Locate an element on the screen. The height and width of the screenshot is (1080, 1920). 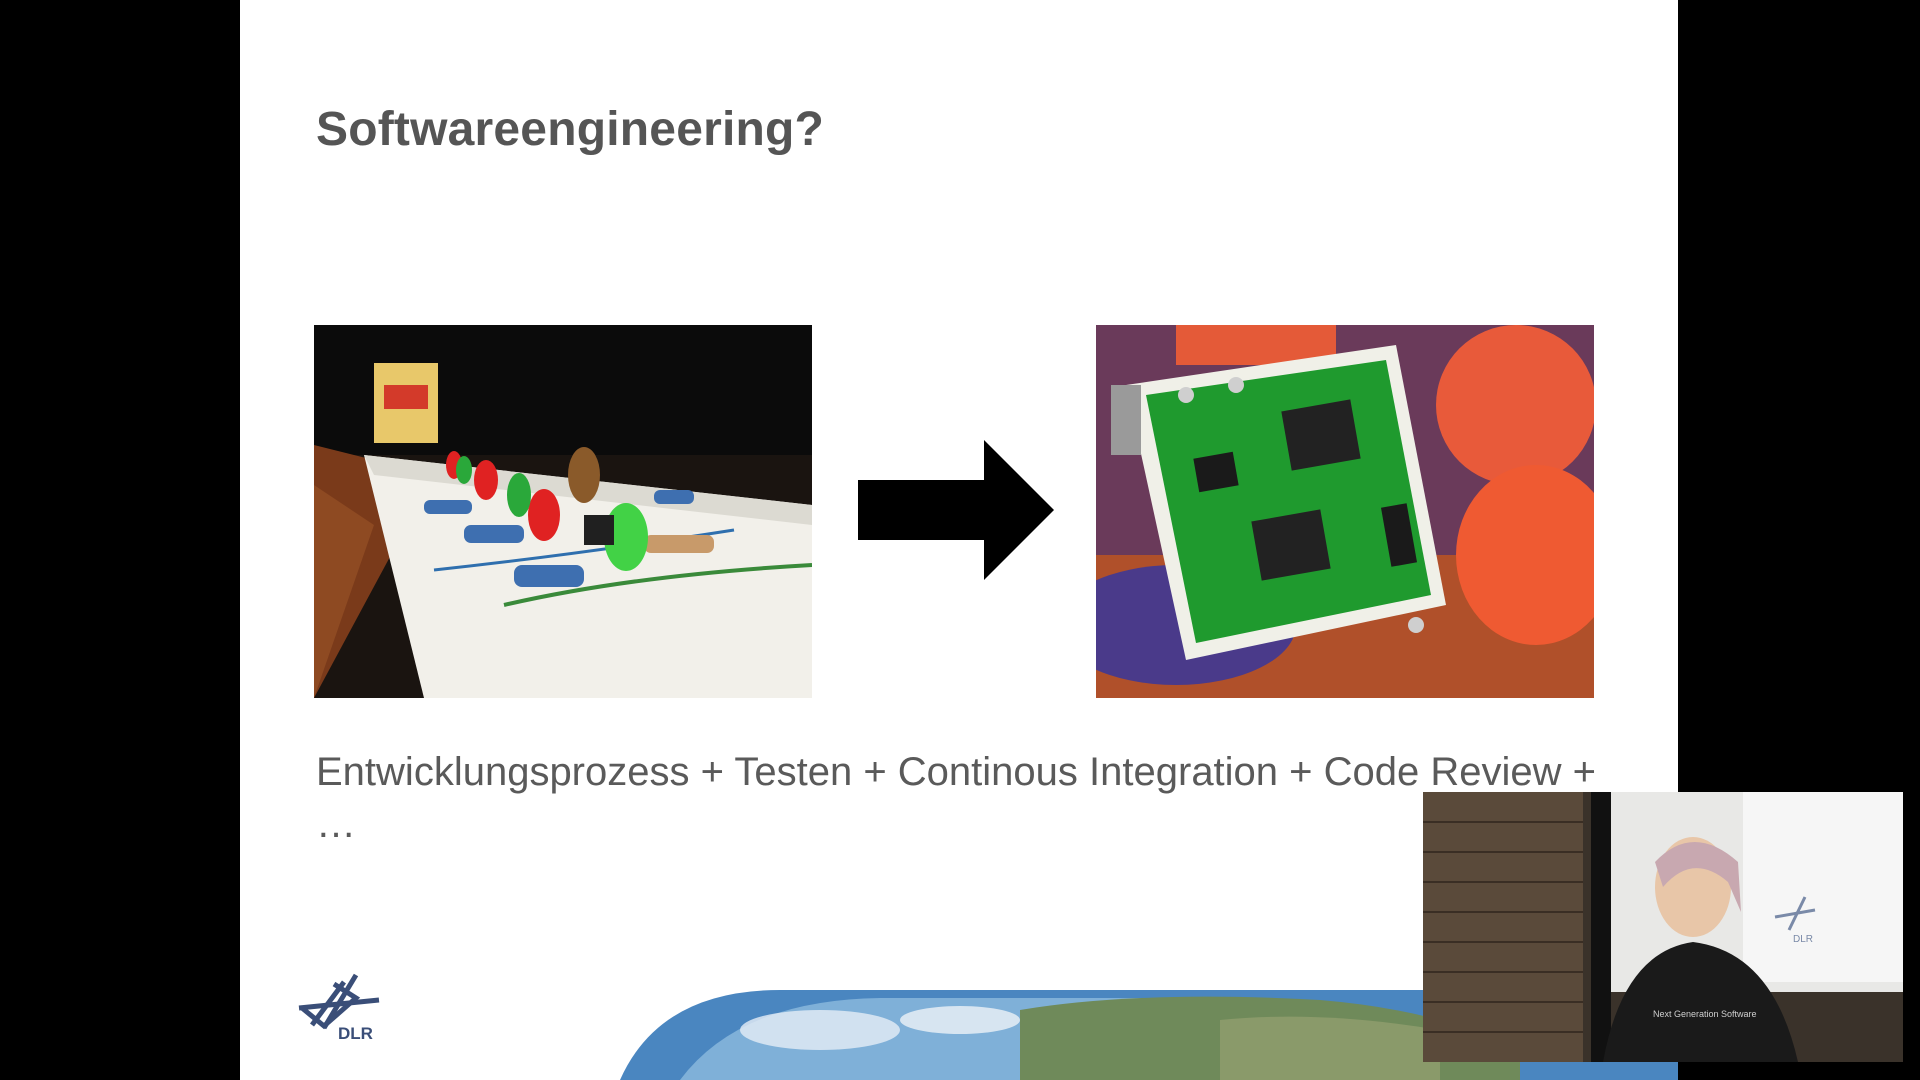
dlr-logo-icon is located at coordinates (339, 1005).